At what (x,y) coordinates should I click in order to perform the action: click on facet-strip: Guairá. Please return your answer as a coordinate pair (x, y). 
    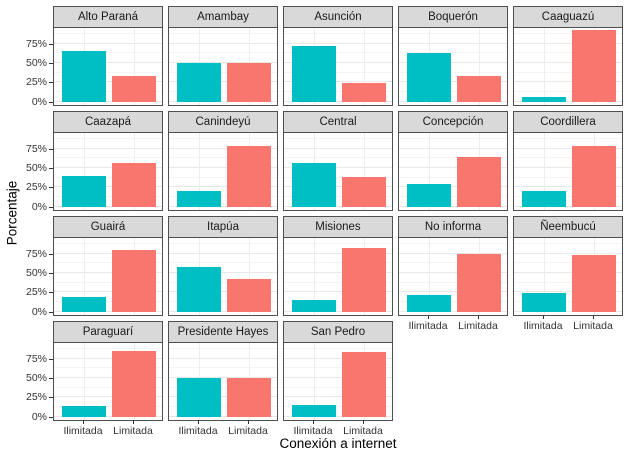
    Looking at the image, I should click on (108, 227).